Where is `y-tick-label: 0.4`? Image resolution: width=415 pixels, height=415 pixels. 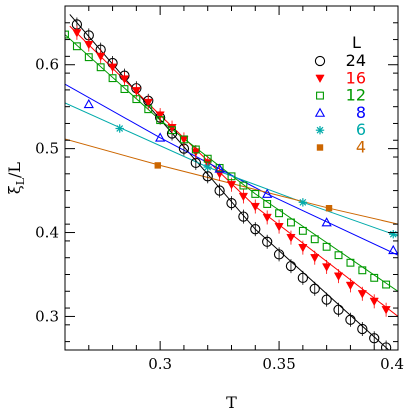 y-tick-label: 0.4 is located at coordinates (47, 233).